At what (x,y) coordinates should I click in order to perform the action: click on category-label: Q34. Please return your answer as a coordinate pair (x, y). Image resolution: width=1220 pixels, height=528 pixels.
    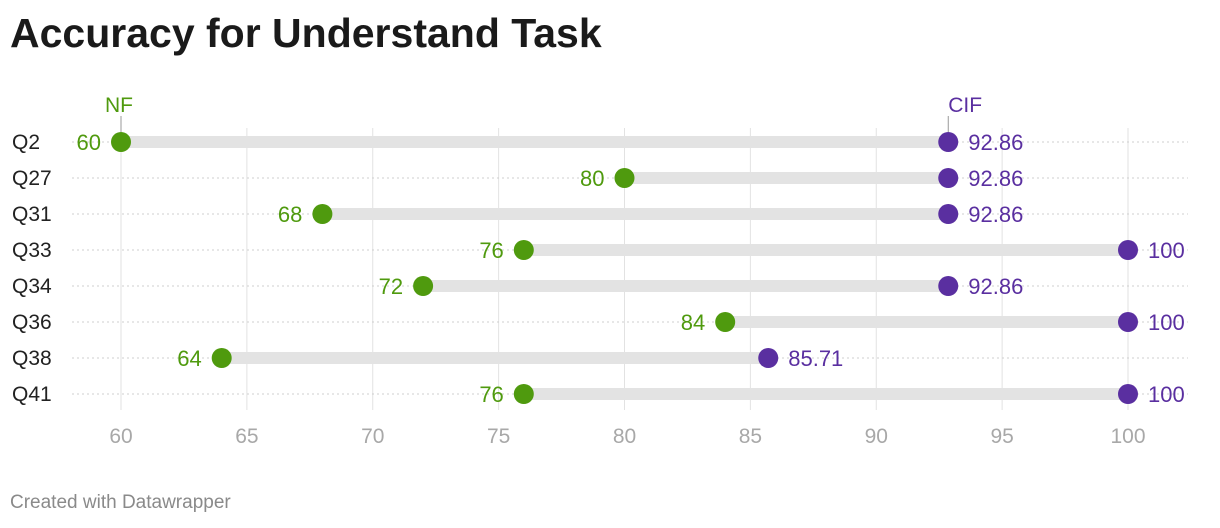
    Looking at the image, I should click on (32, 286).